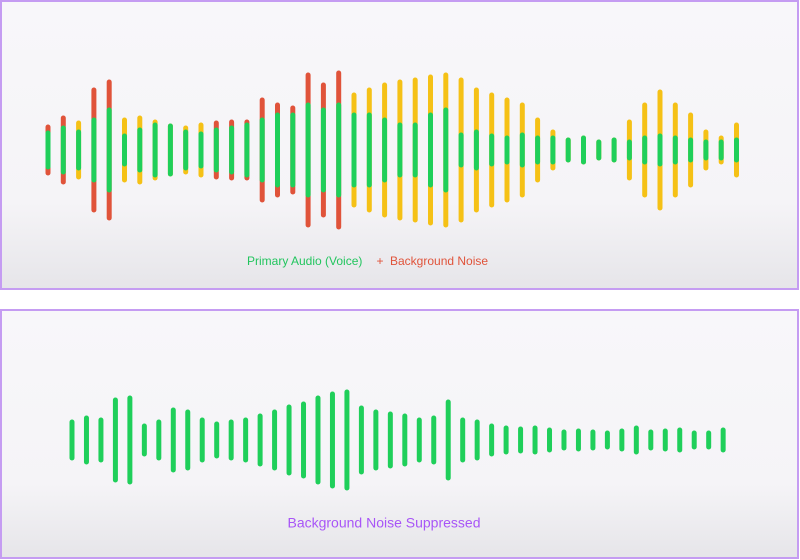 The width and height of the screenshot is (800, 560). I want to click on voice-label: Primary Audio (Voice), so click(304, 261).